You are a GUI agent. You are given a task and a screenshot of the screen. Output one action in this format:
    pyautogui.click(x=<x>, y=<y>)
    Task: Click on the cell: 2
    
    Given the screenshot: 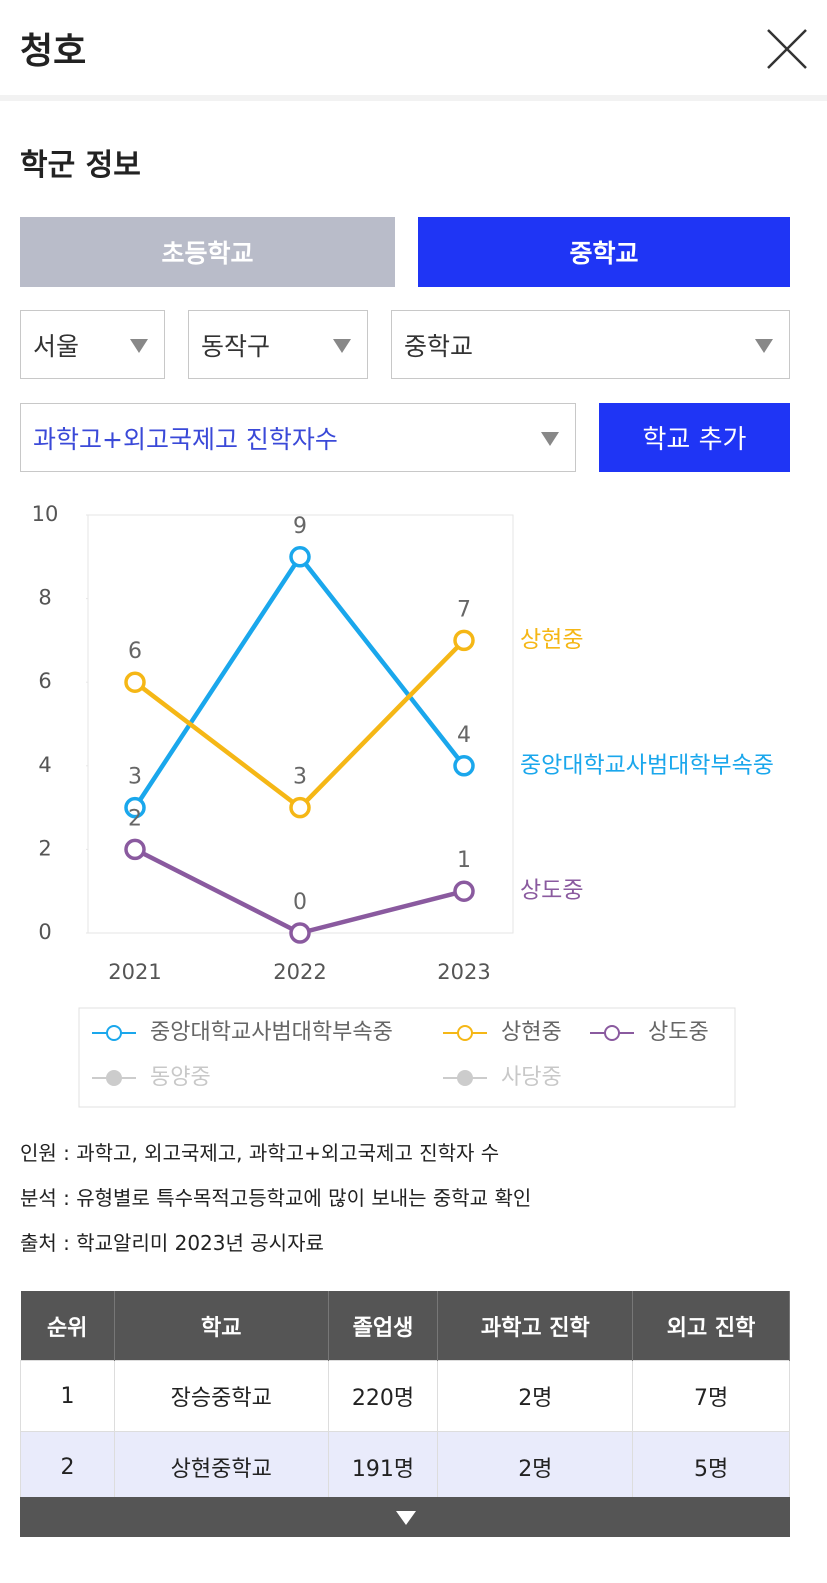 What is the action you would take?
    pyautogui.click(x=67, y=1467)
    